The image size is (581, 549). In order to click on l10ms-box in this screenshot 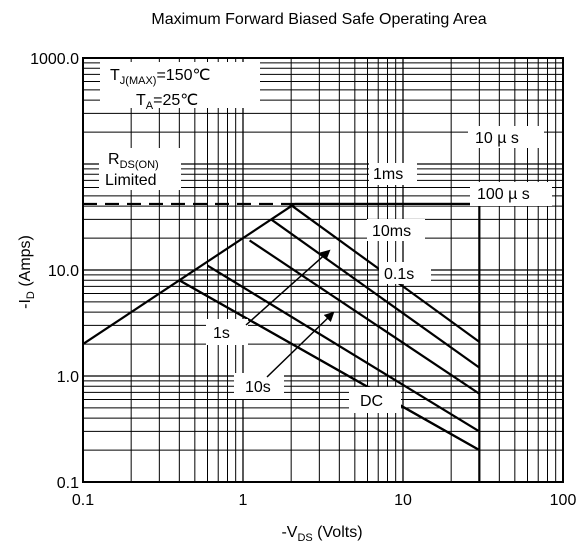, I will do `click(396, 230)`.